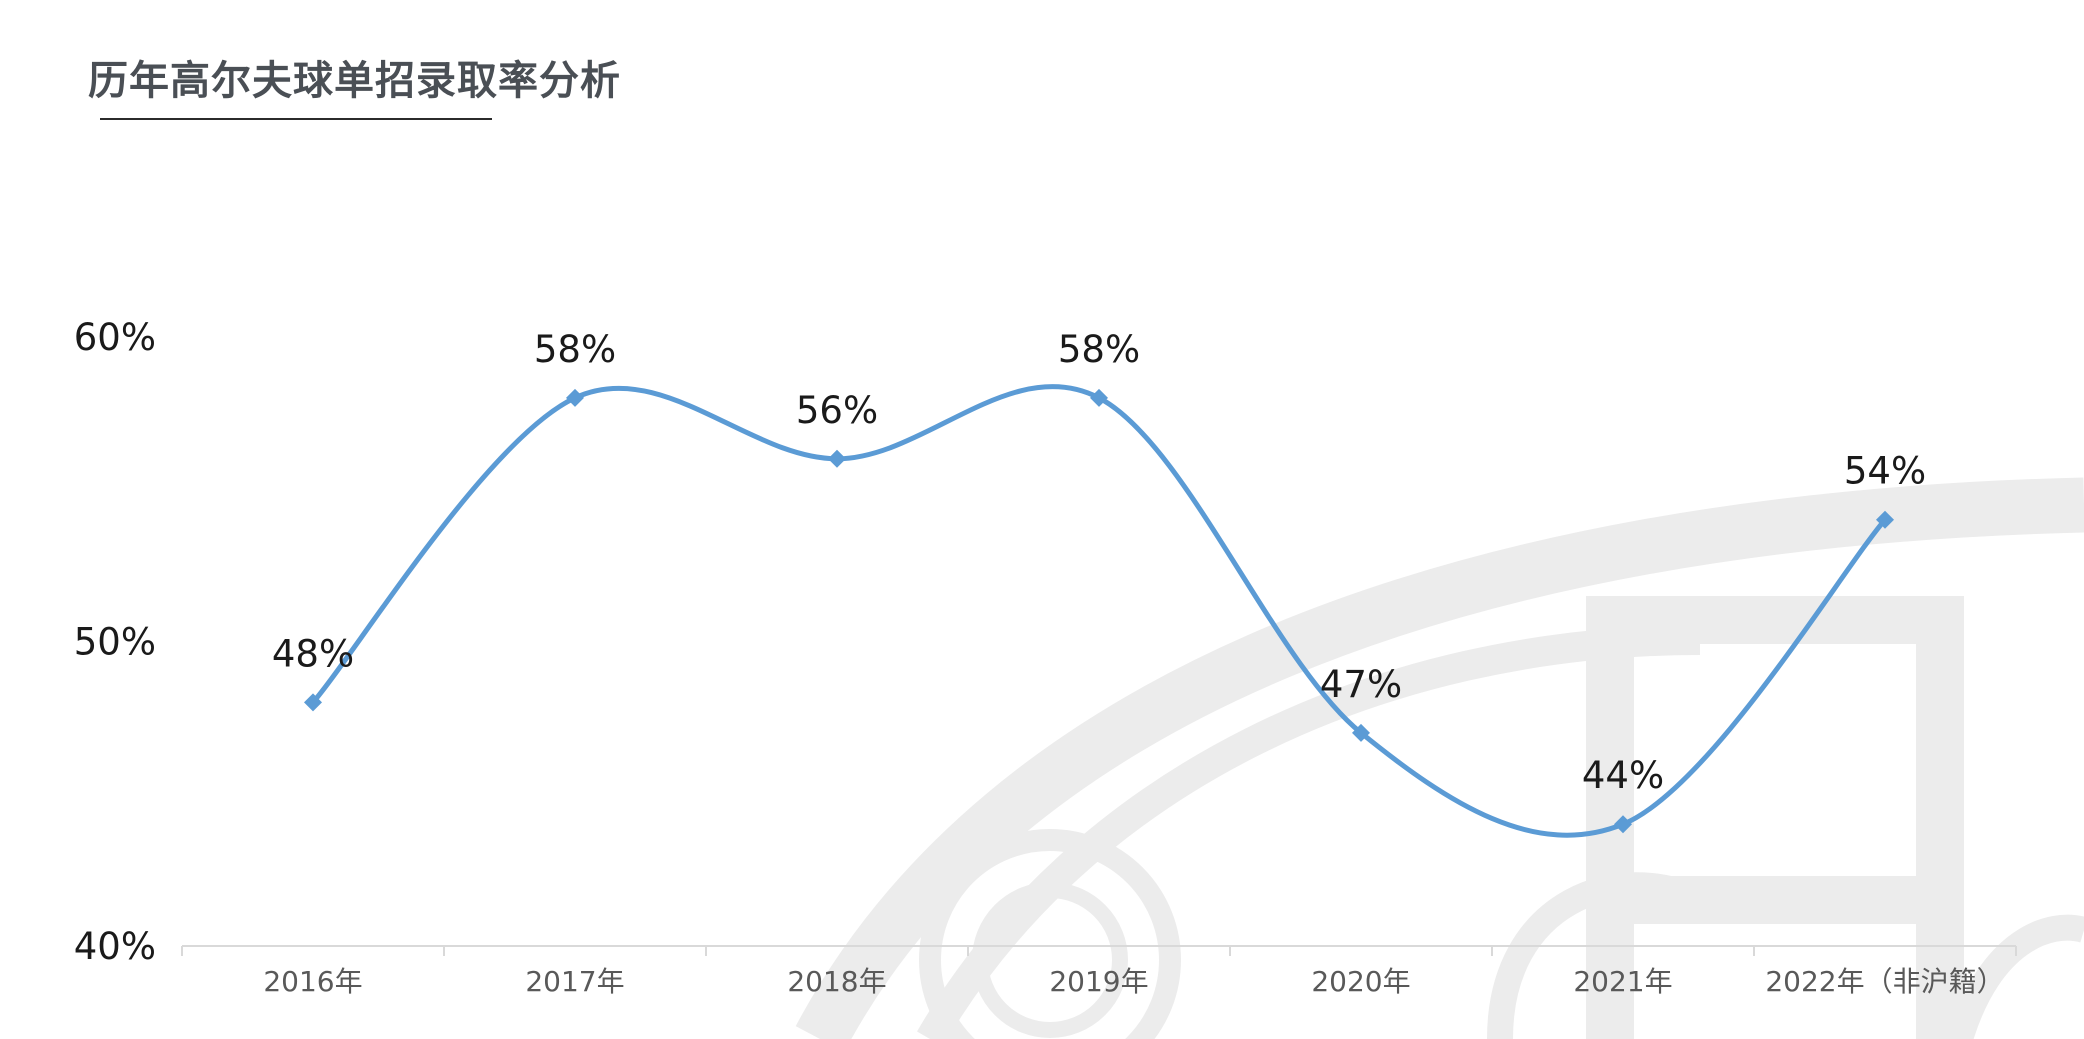 The image size is (2084, 1039). What do you see at coordinates (837, 410) in the screenshot?
I see `data-label: 56%` at bounding box center [837, 410].